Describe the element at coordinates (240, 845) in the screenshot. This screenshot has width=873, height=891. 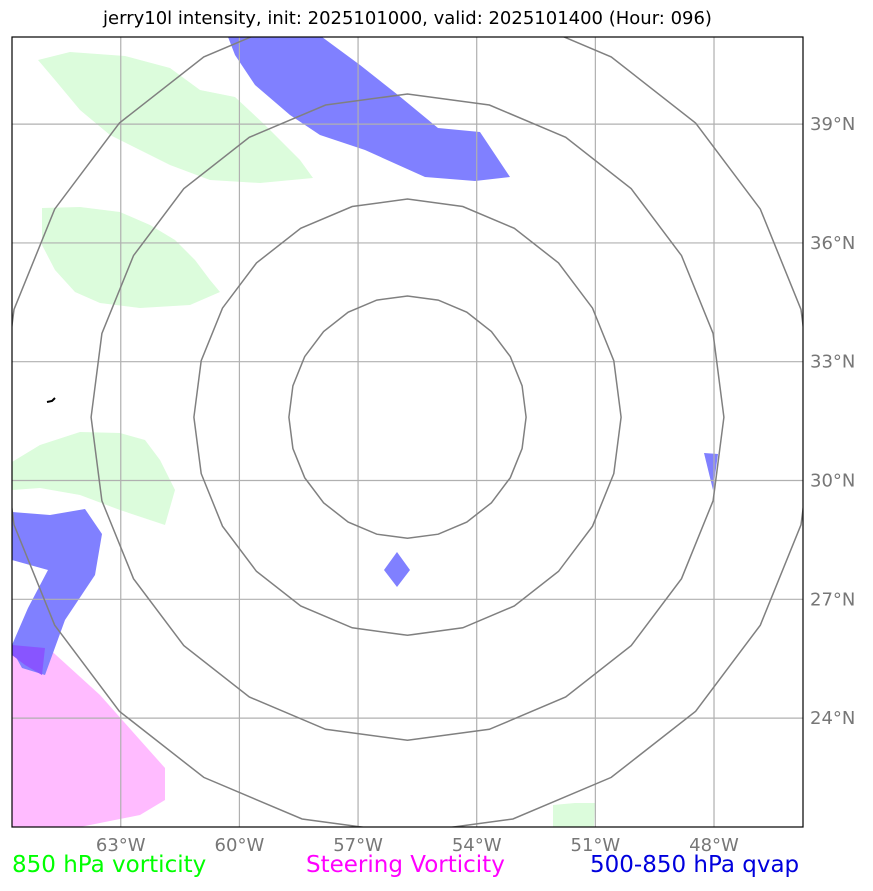
I see `longitude-tick-label: 60°W` at that location.